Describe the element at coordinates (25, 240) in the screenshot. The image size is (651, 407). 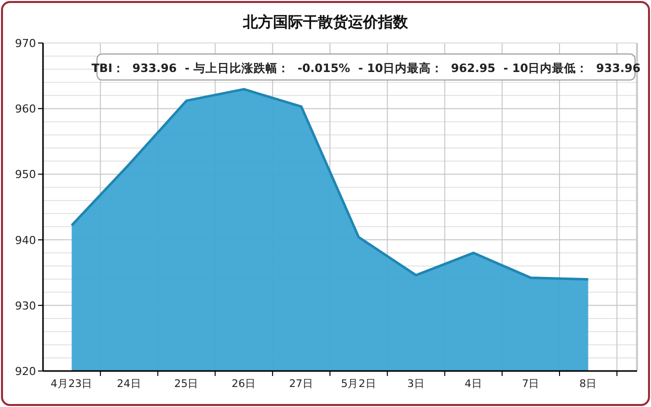
I see `y-tick-label: 940` at that location.